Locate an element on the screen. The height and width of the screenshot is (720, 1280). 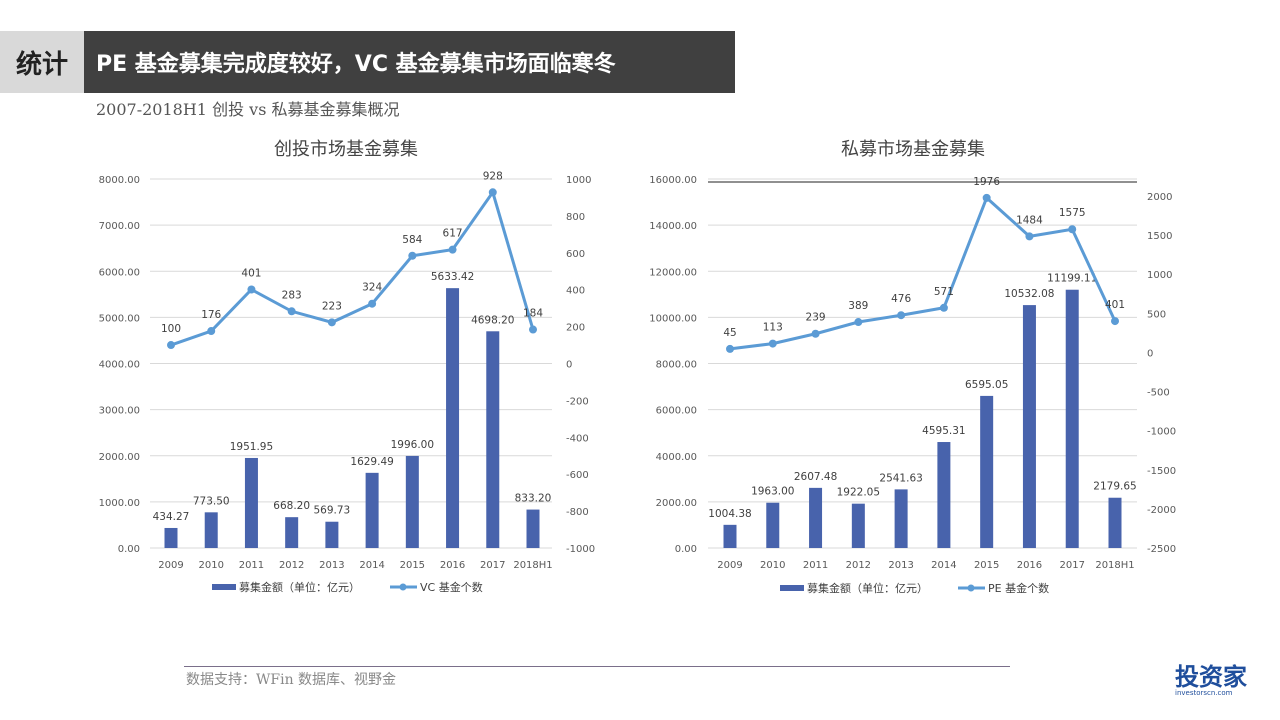
x-tick-label: 2017 is located at coordinates (492, 565).